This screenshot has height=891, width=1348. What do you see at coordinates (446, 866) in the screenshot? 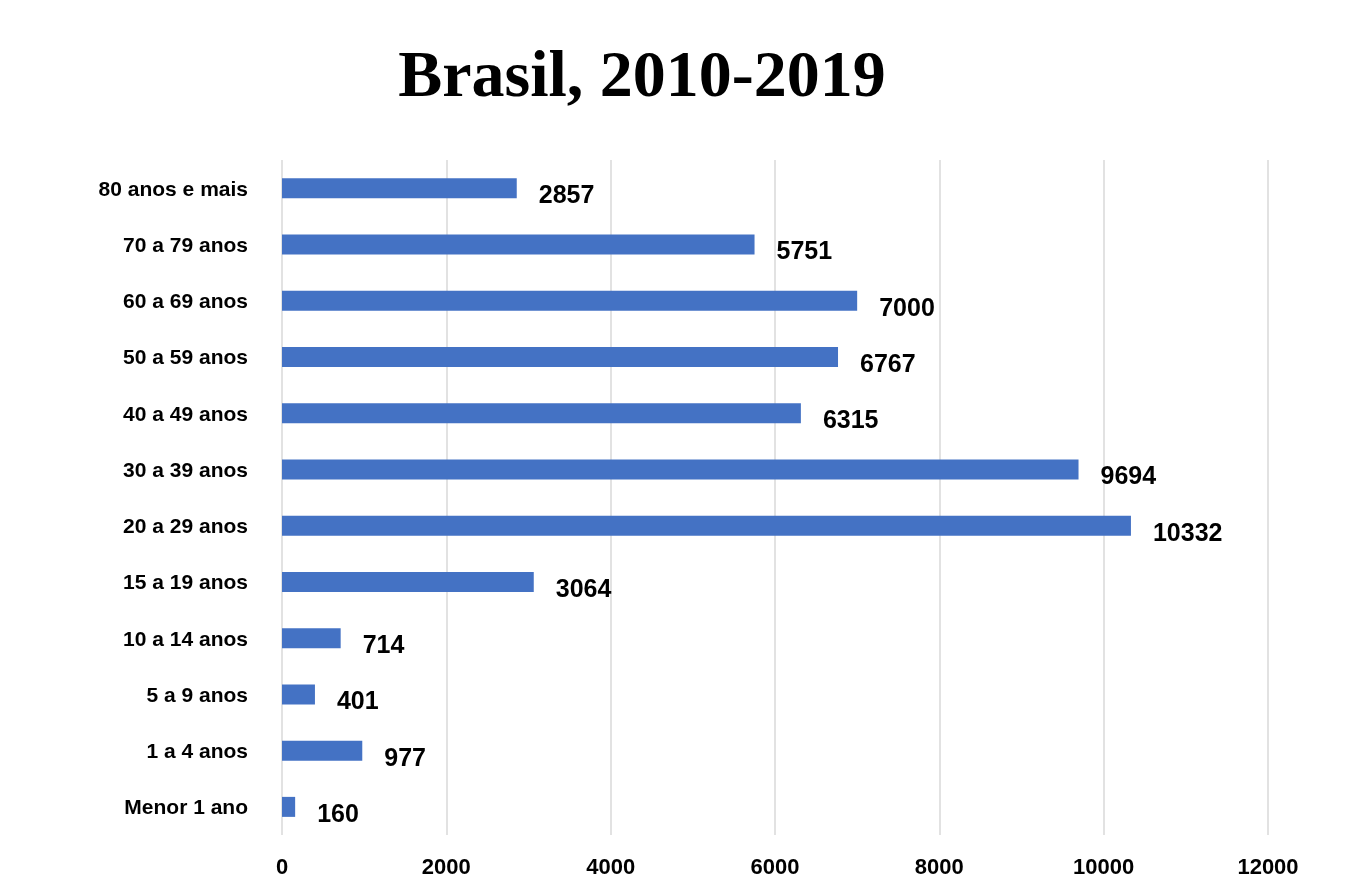
I see `x-tick-label: 2000` at bounding box center [446, 866].